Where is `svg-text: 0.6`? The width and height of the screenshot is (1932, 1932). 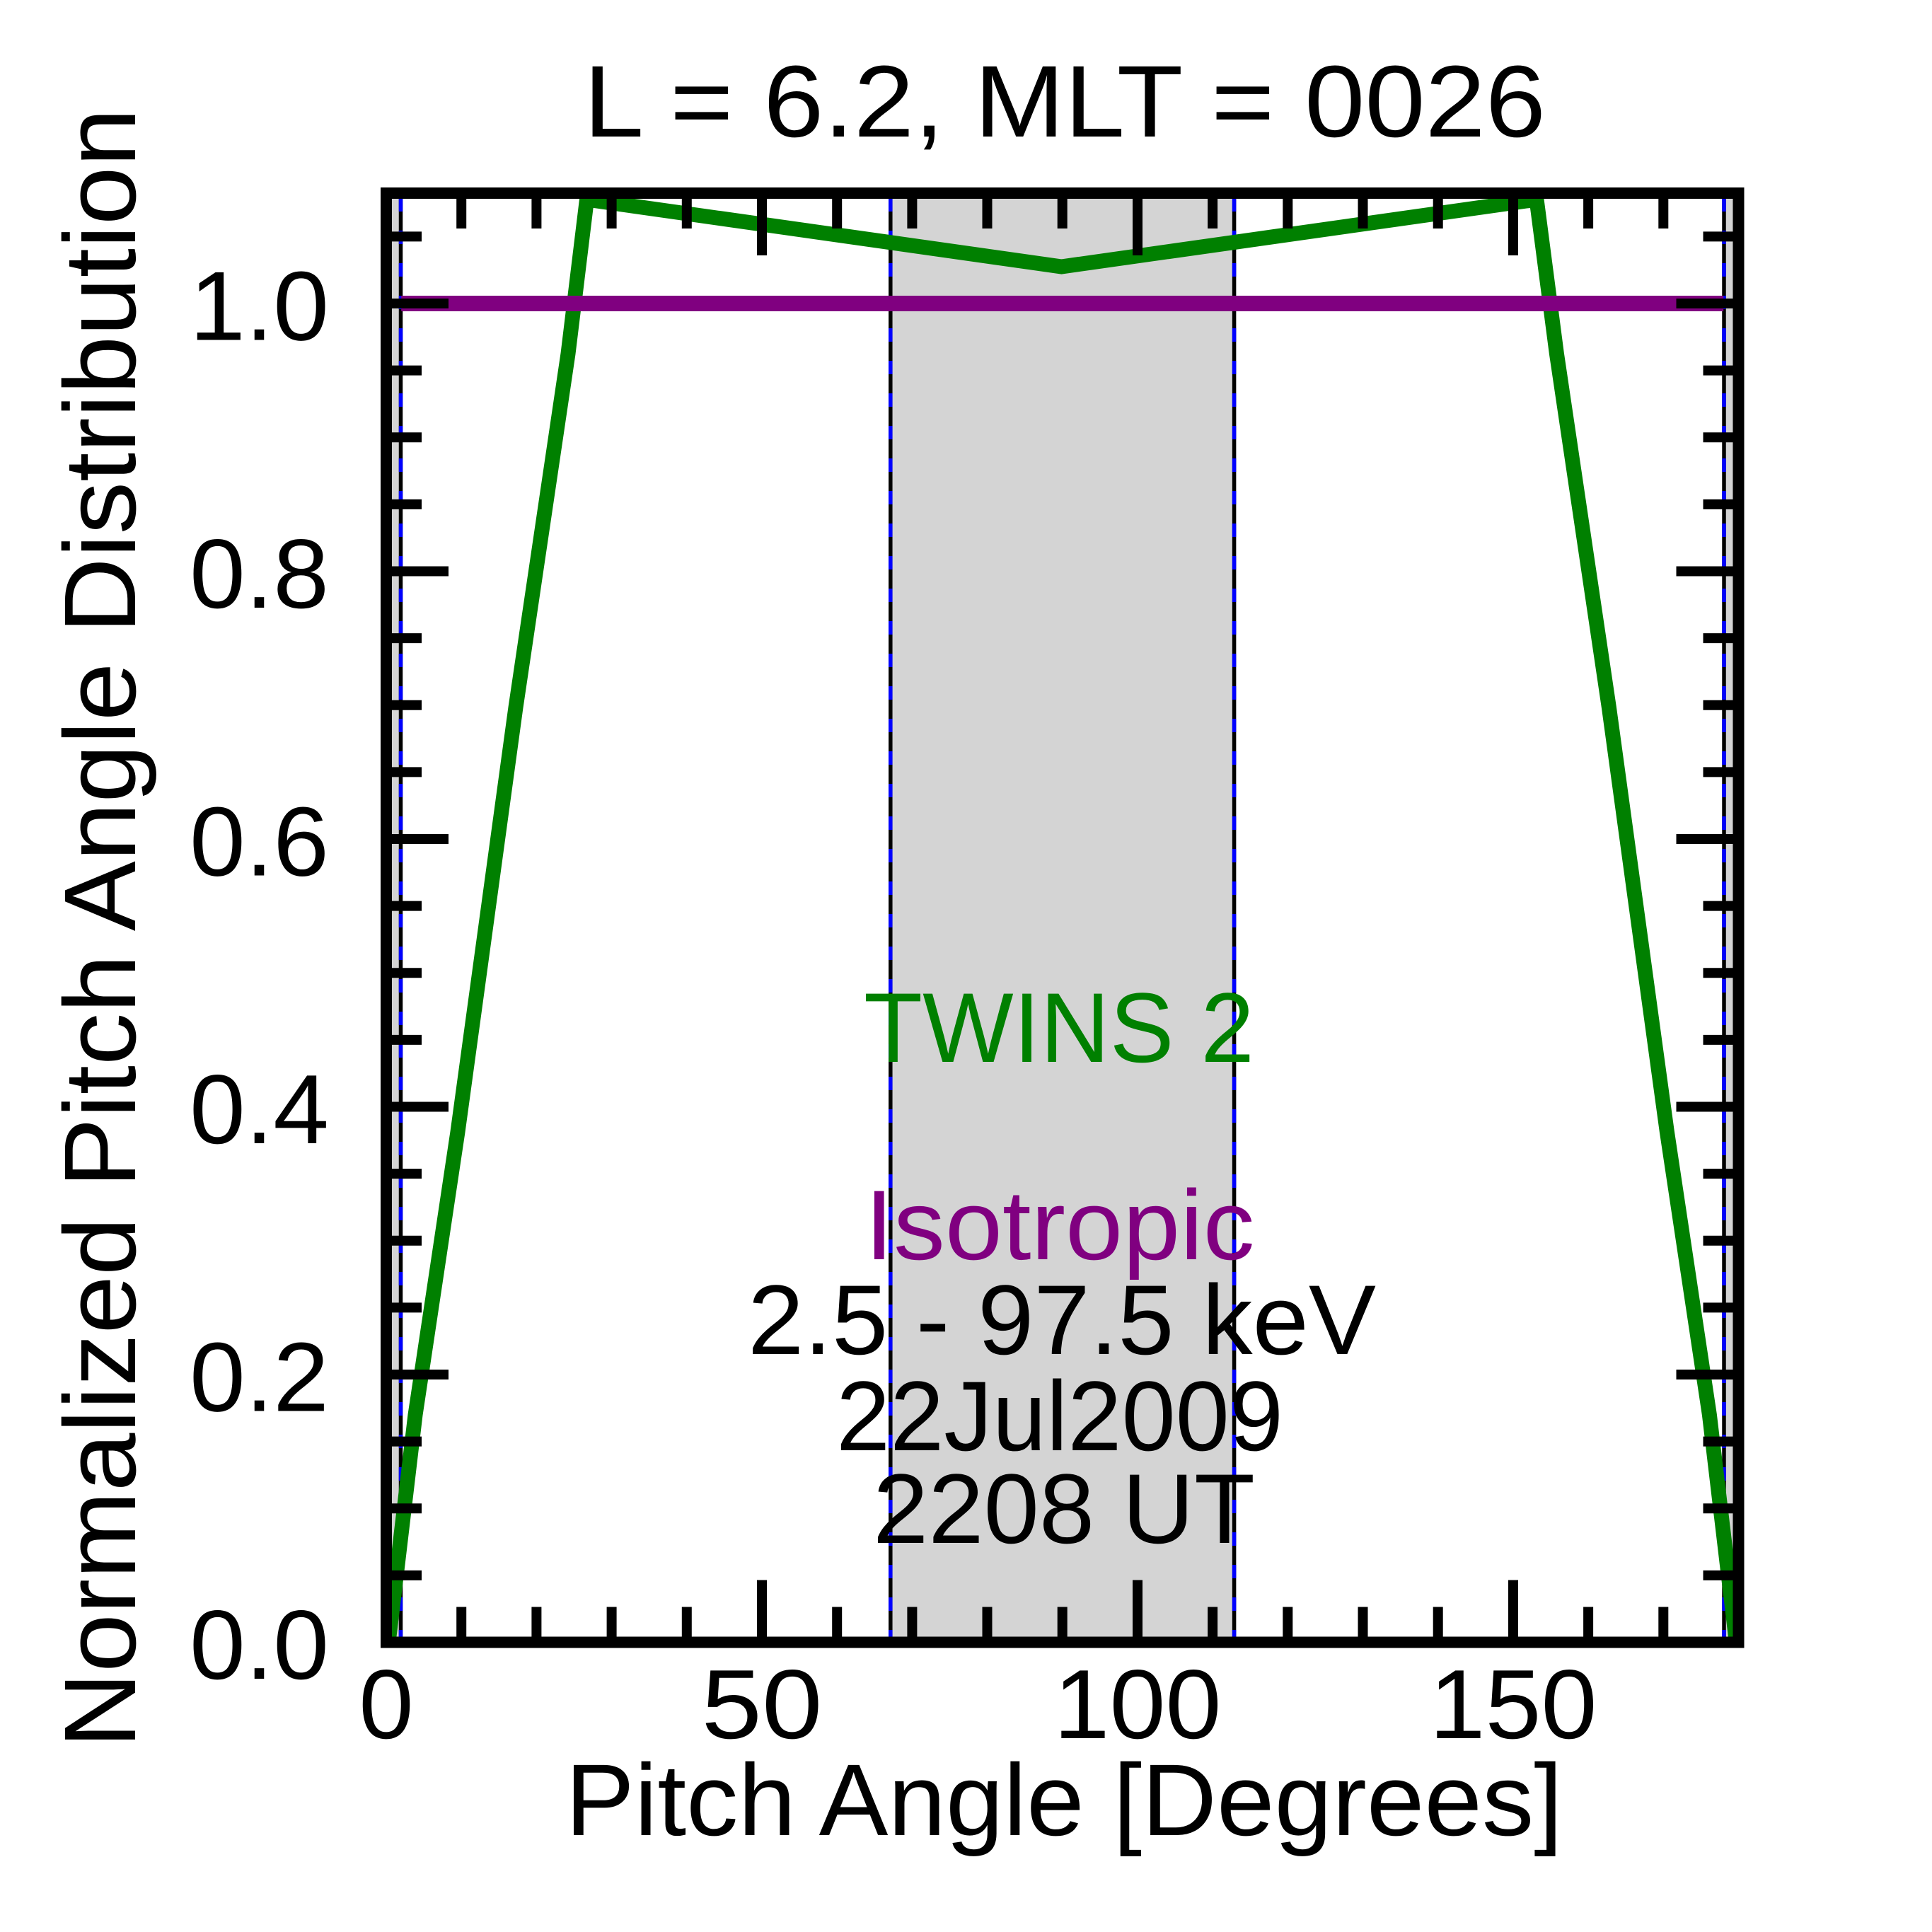
svg-text: 0.6 is located at coordinates (259, 842).